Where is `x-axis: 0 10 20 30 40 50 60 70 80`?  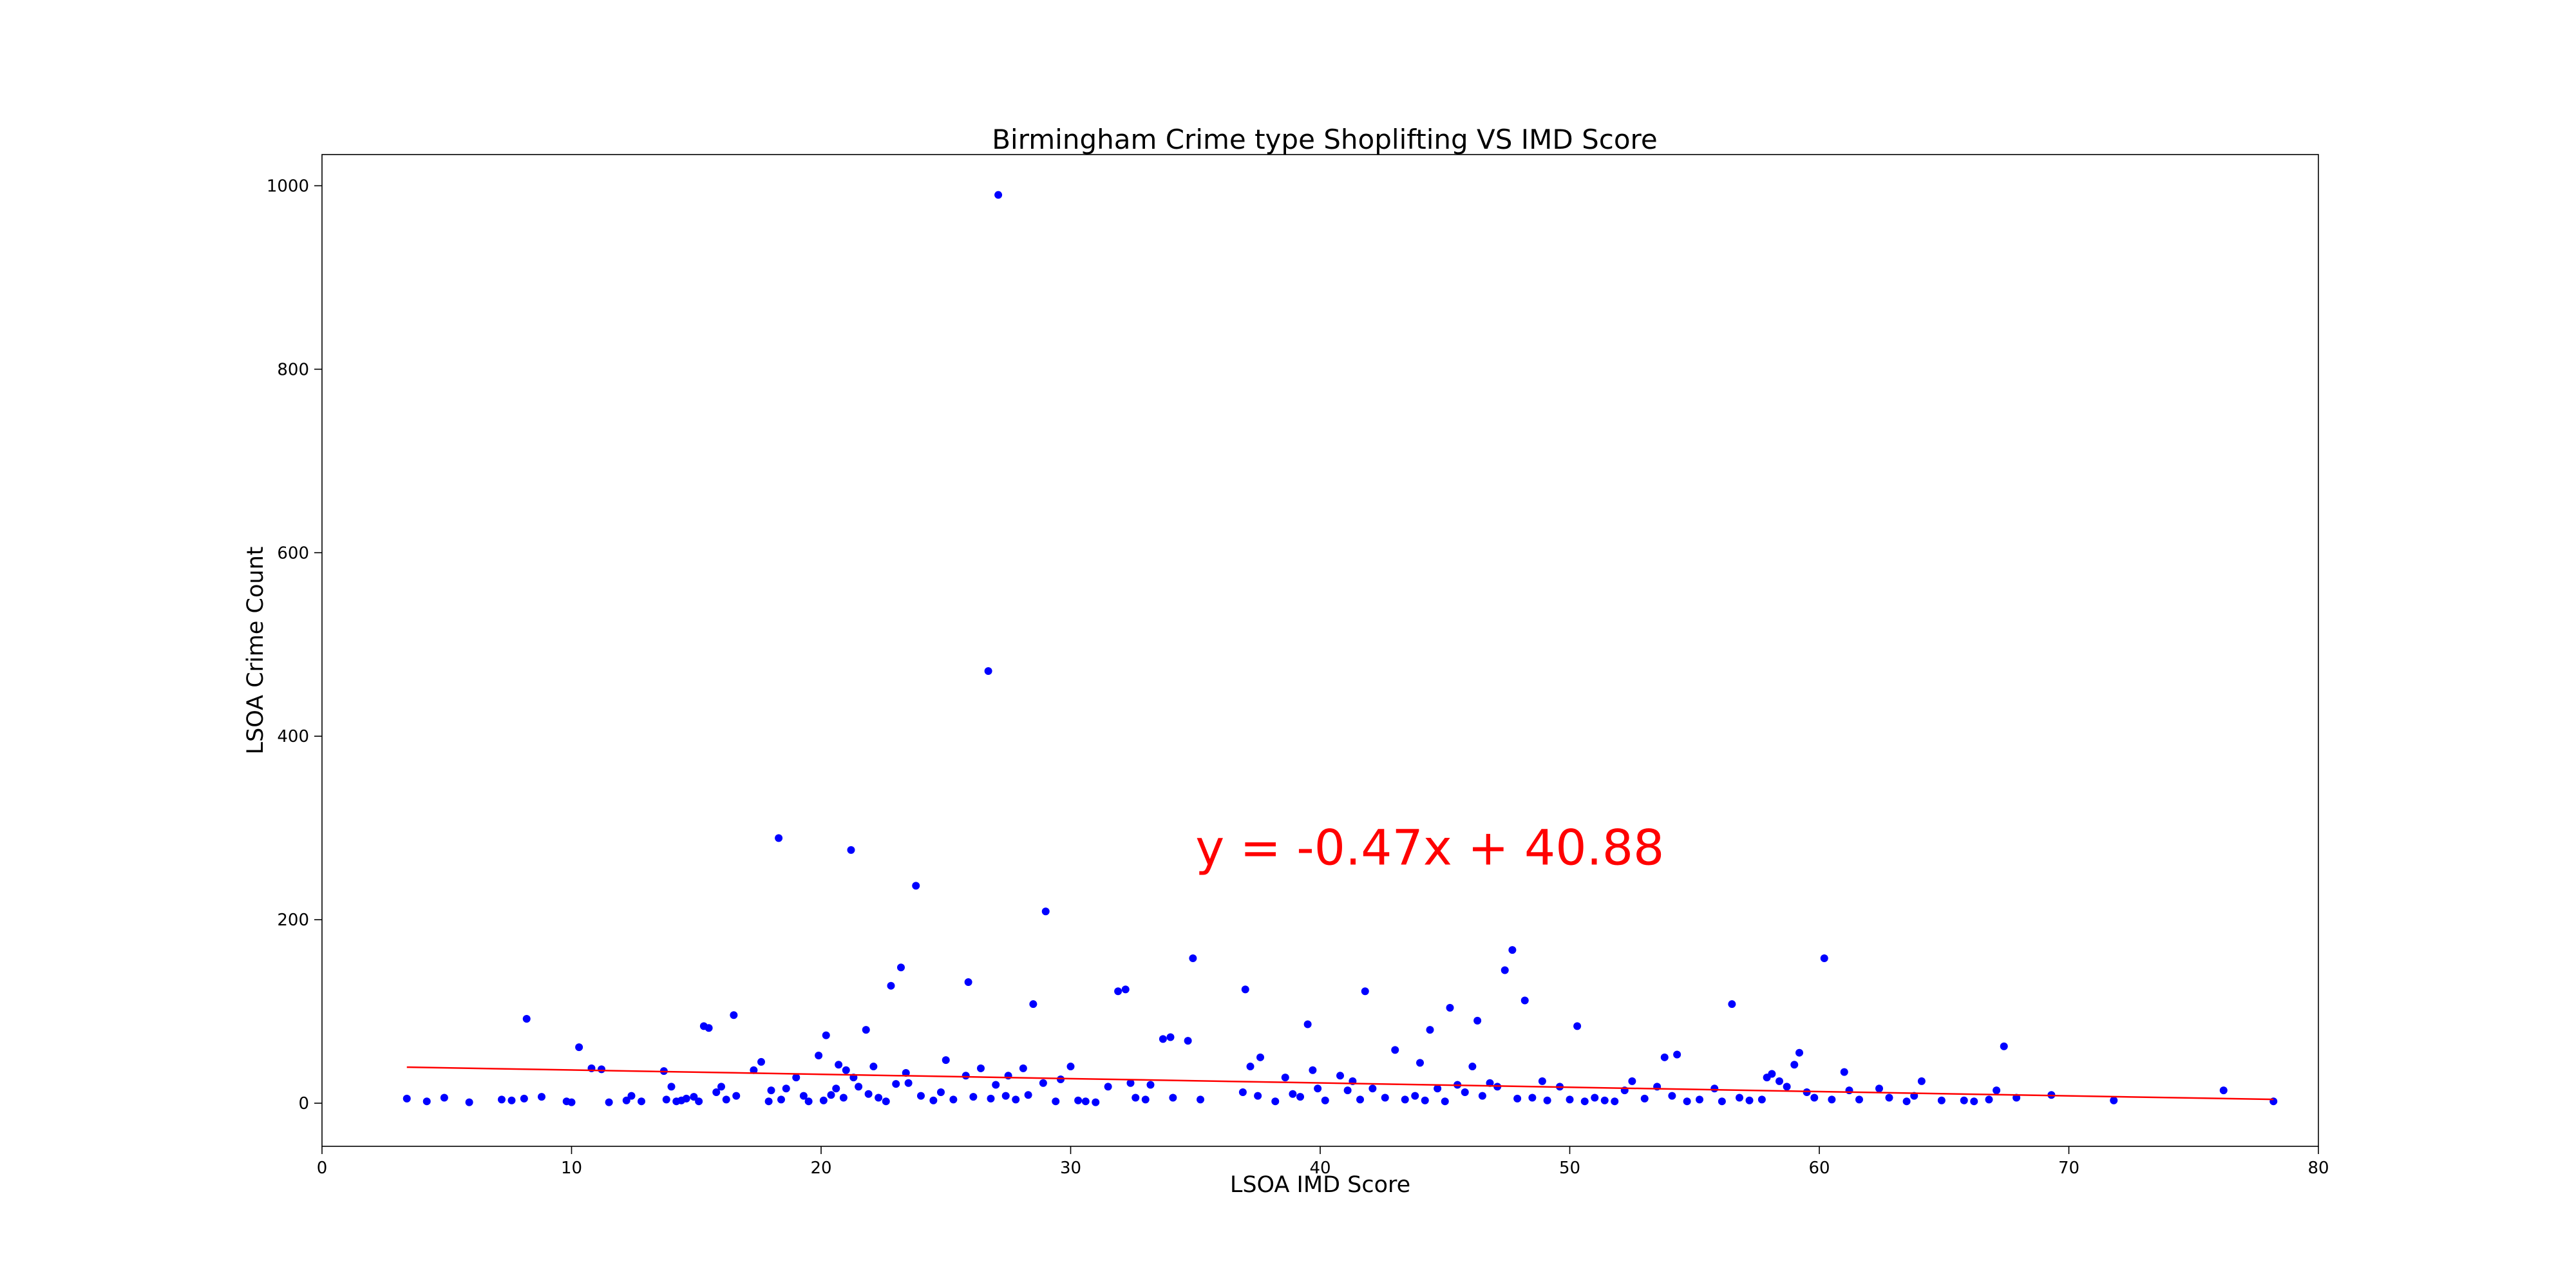 x-axis: 0 10 20 30 40 50 60 70 80 is located at coordinates (1323, 1162).